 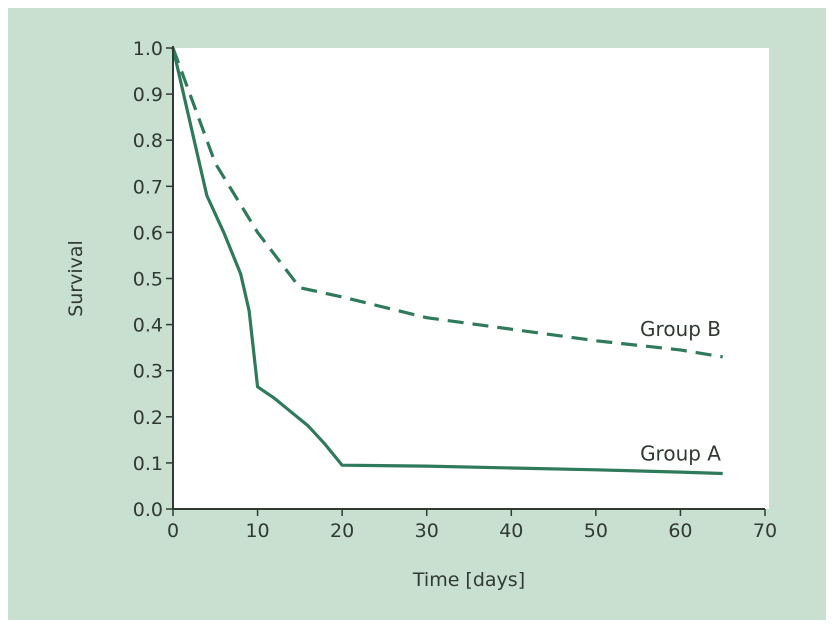 I want to click on y-tick-label: 0.9, so click(x=148, y=95).